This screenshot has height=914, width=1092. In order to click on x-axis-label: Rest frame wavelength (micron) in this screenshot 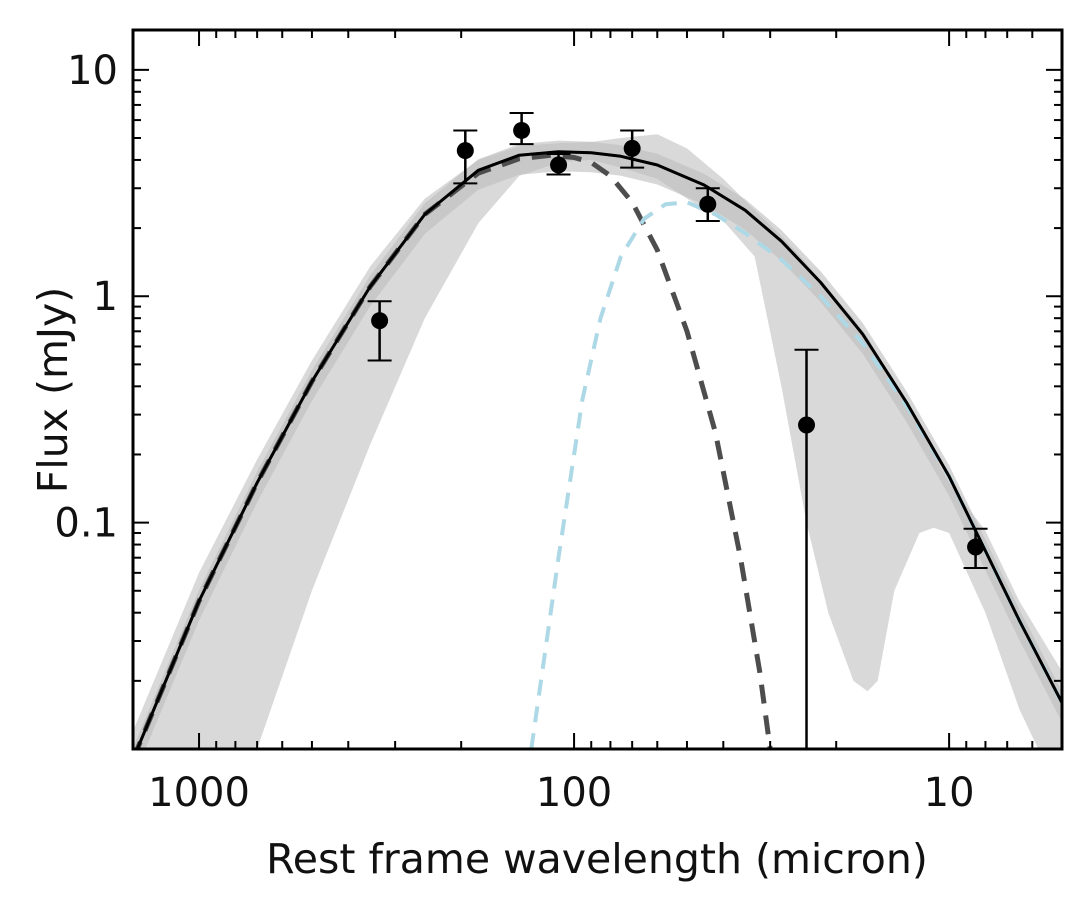, I will do `click(597, 859)`.